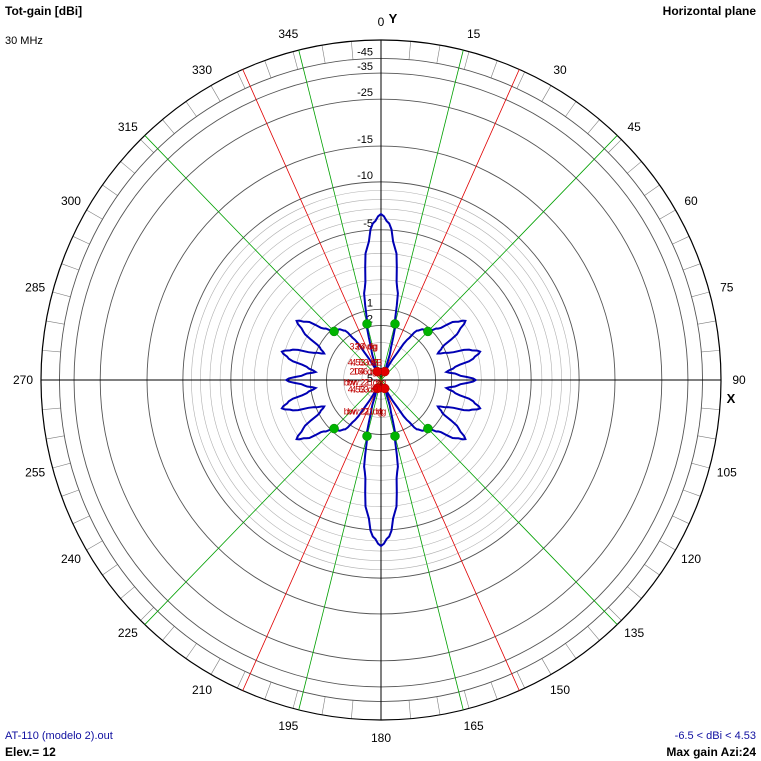 This screenshot has width=761, height=761. Describe the element at coordinates (71, 201) in the screenshot. I see `angle-tick-label: 300` at that location.